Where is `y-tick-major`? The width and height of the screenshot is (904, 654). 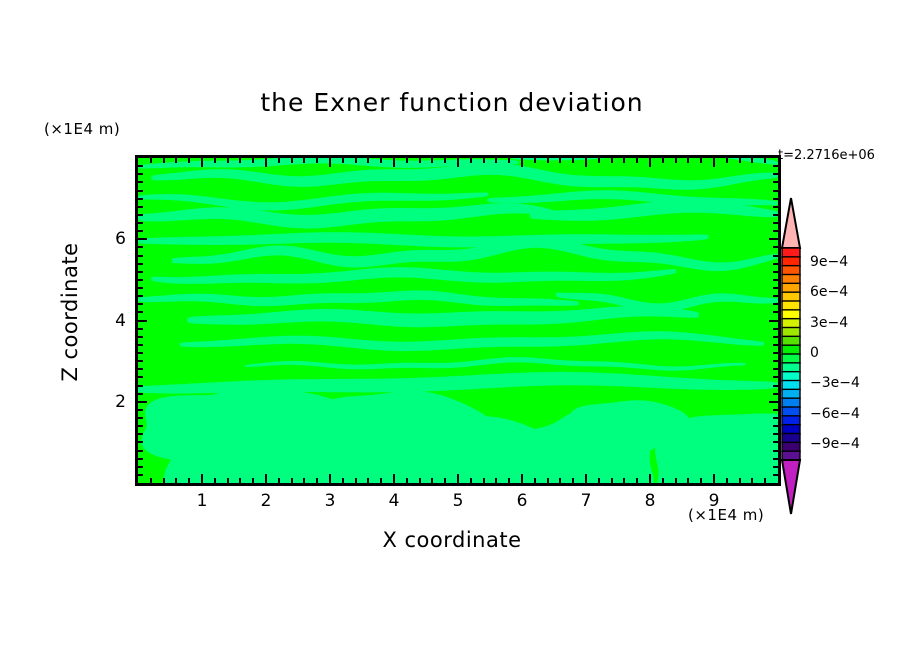 y-tick-major is located at coordinates (142, 320).